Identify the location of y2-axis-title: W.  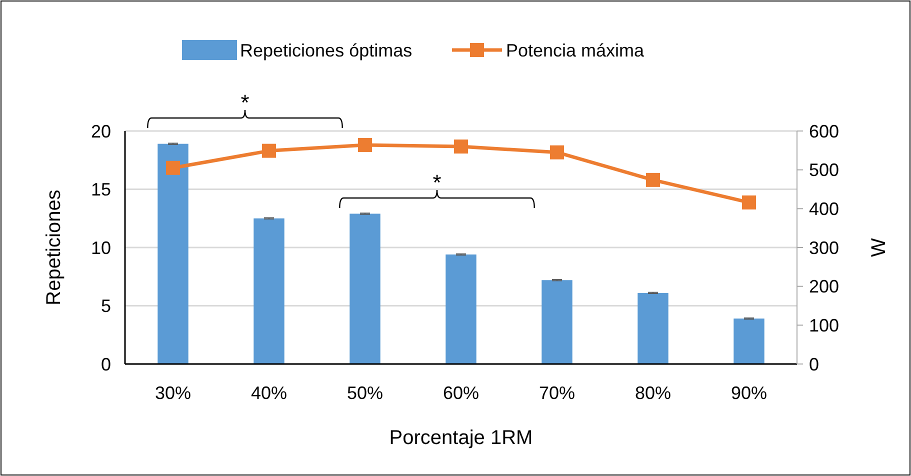
(879, 247).